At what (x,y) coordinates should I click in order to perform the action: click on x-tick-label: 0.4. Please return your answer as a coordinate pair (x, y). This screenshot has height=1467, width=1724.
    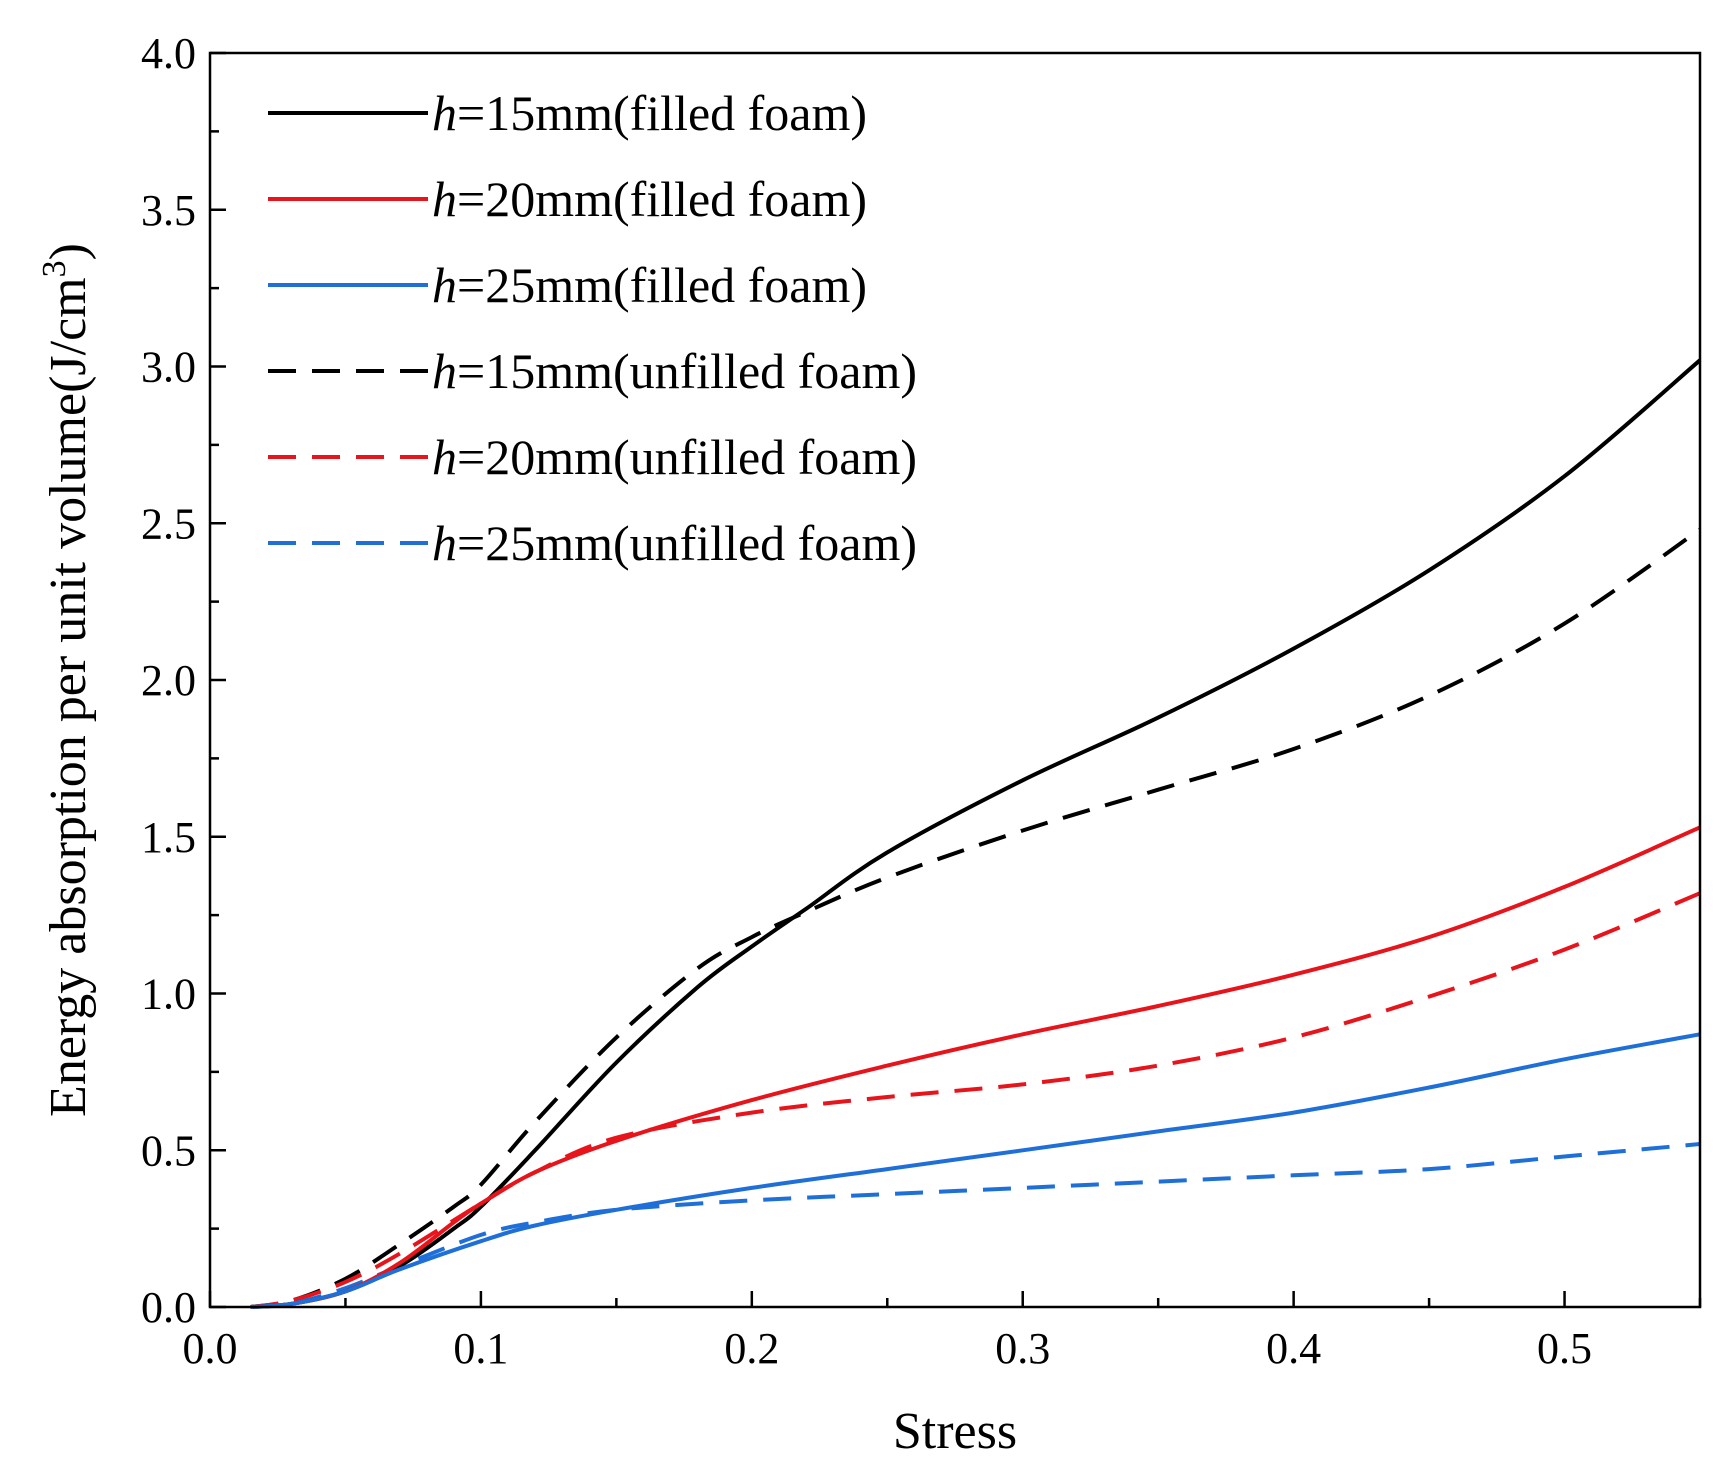
    Looking at the image, I should click on (1293, 1348).